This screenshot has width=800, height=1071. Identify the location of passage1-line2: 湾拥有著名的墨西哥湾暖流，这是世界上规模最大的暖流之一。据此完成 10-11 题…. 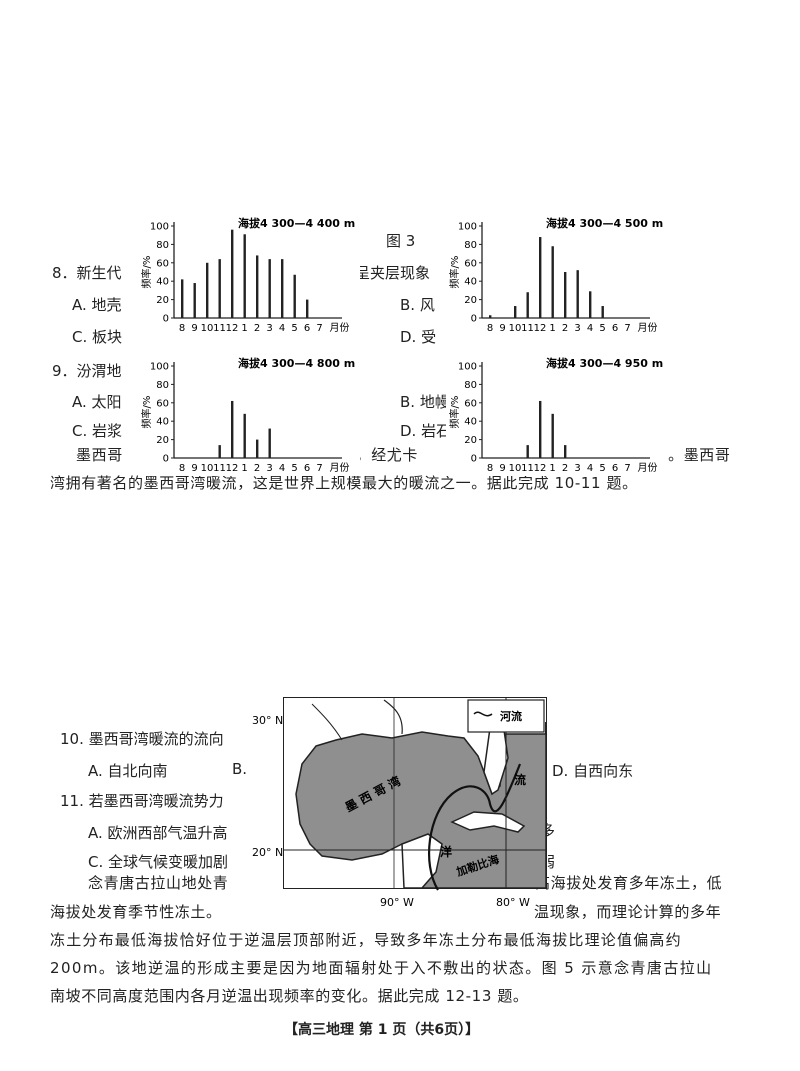
(344, 483).